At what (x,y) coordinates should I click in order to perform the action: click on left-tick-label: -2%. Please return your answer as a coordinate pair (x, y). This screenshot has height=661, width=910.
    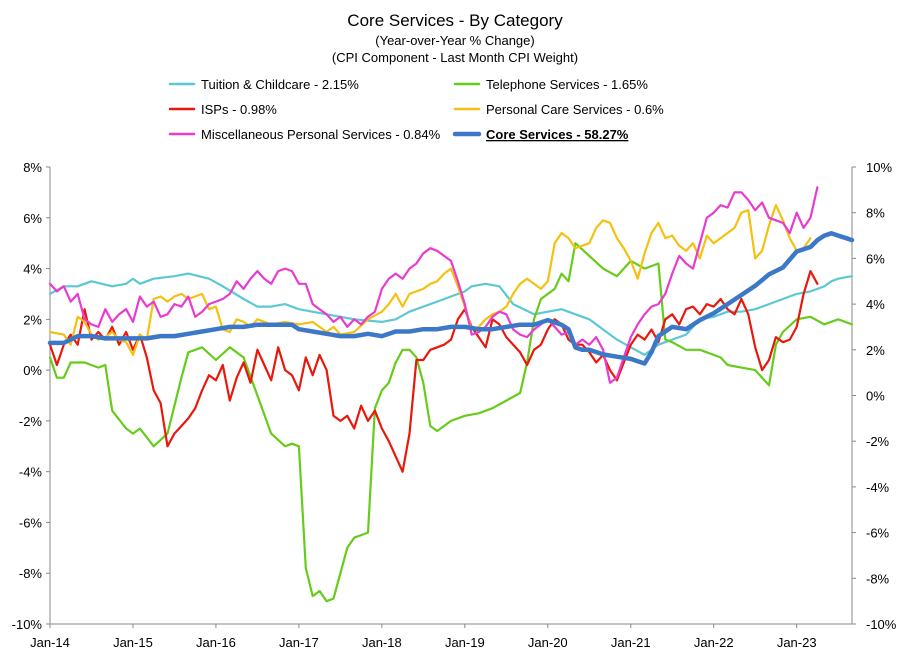
    Looking at the image, I should click on (31, 421).